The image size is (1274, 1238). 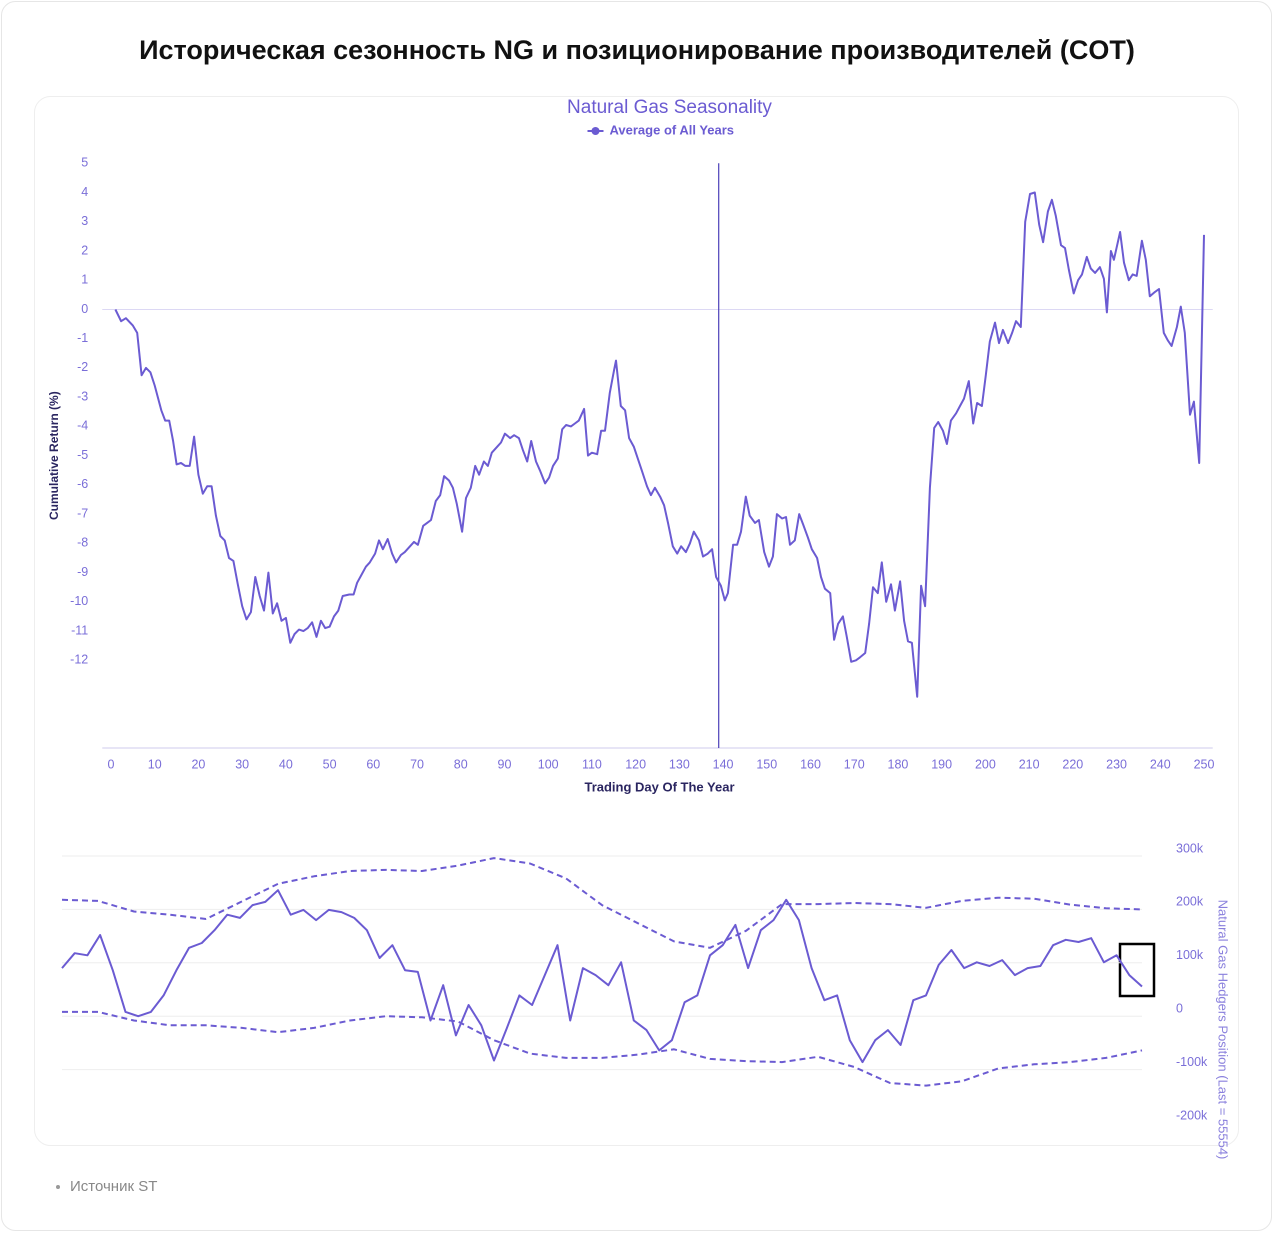 What do you see at coordinates (82, 455) in the screenshot?
I see `y-tick-label: -5` at bounding box center [82, 455].